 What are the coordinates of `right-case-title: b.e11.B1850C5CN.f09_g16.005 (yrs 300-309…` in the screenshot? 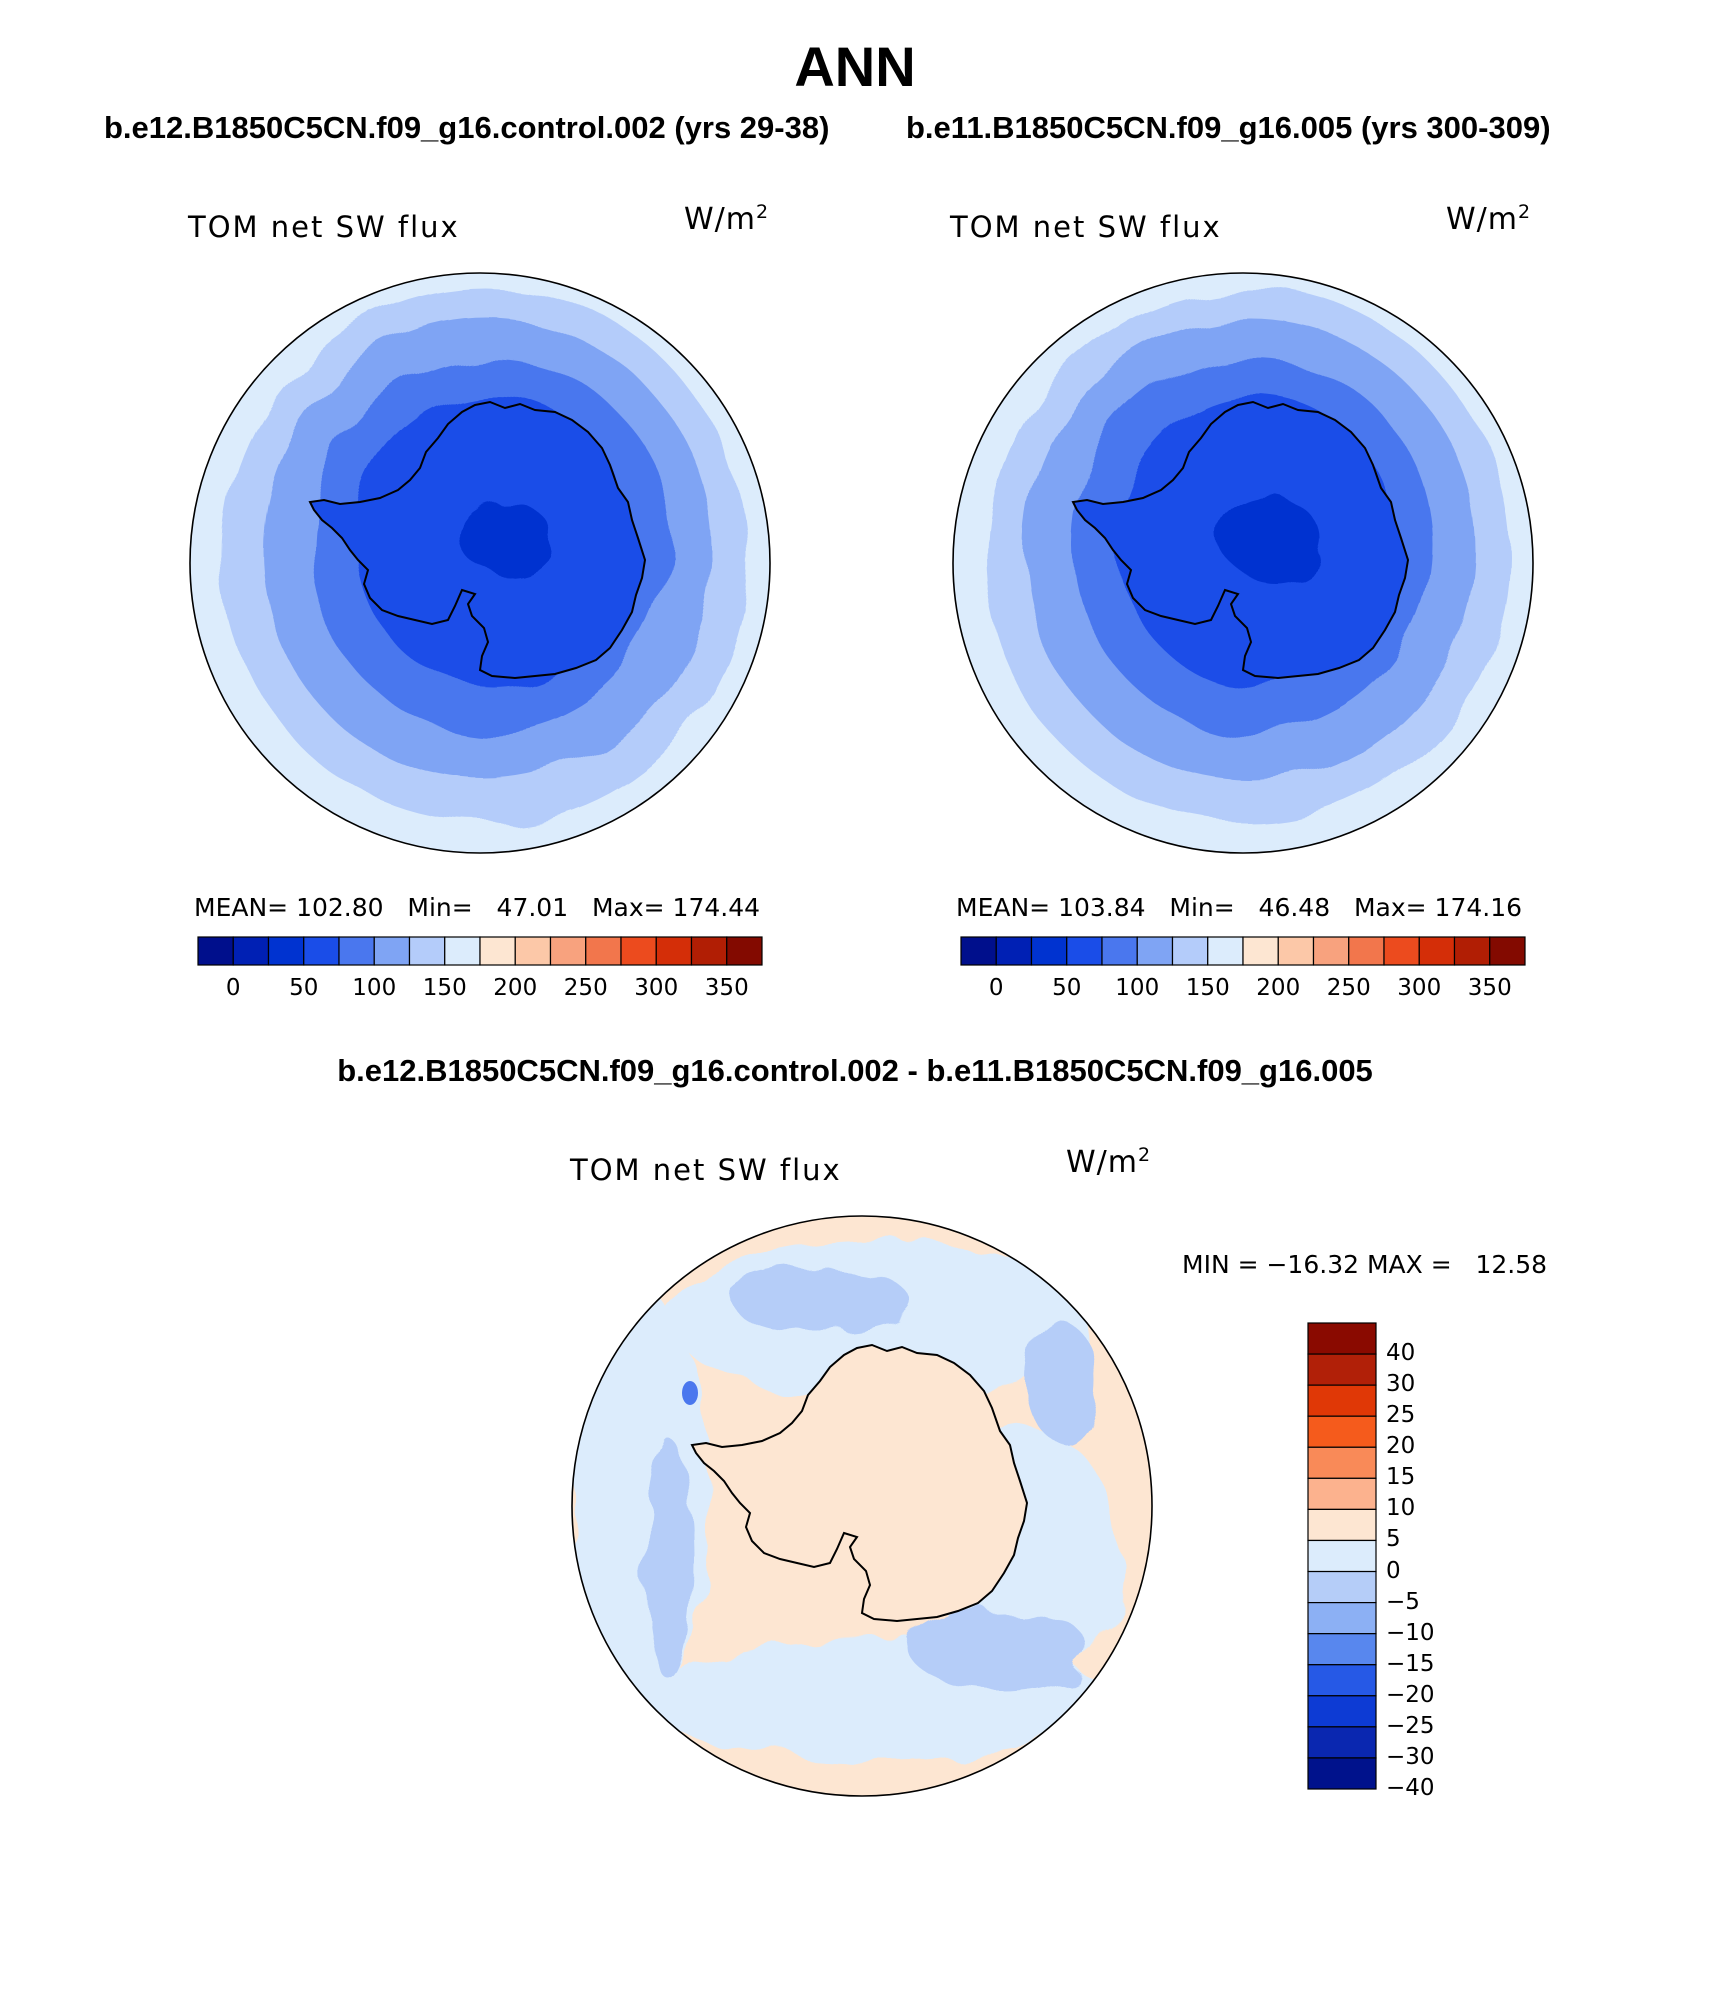 It's located at (1228, 127).